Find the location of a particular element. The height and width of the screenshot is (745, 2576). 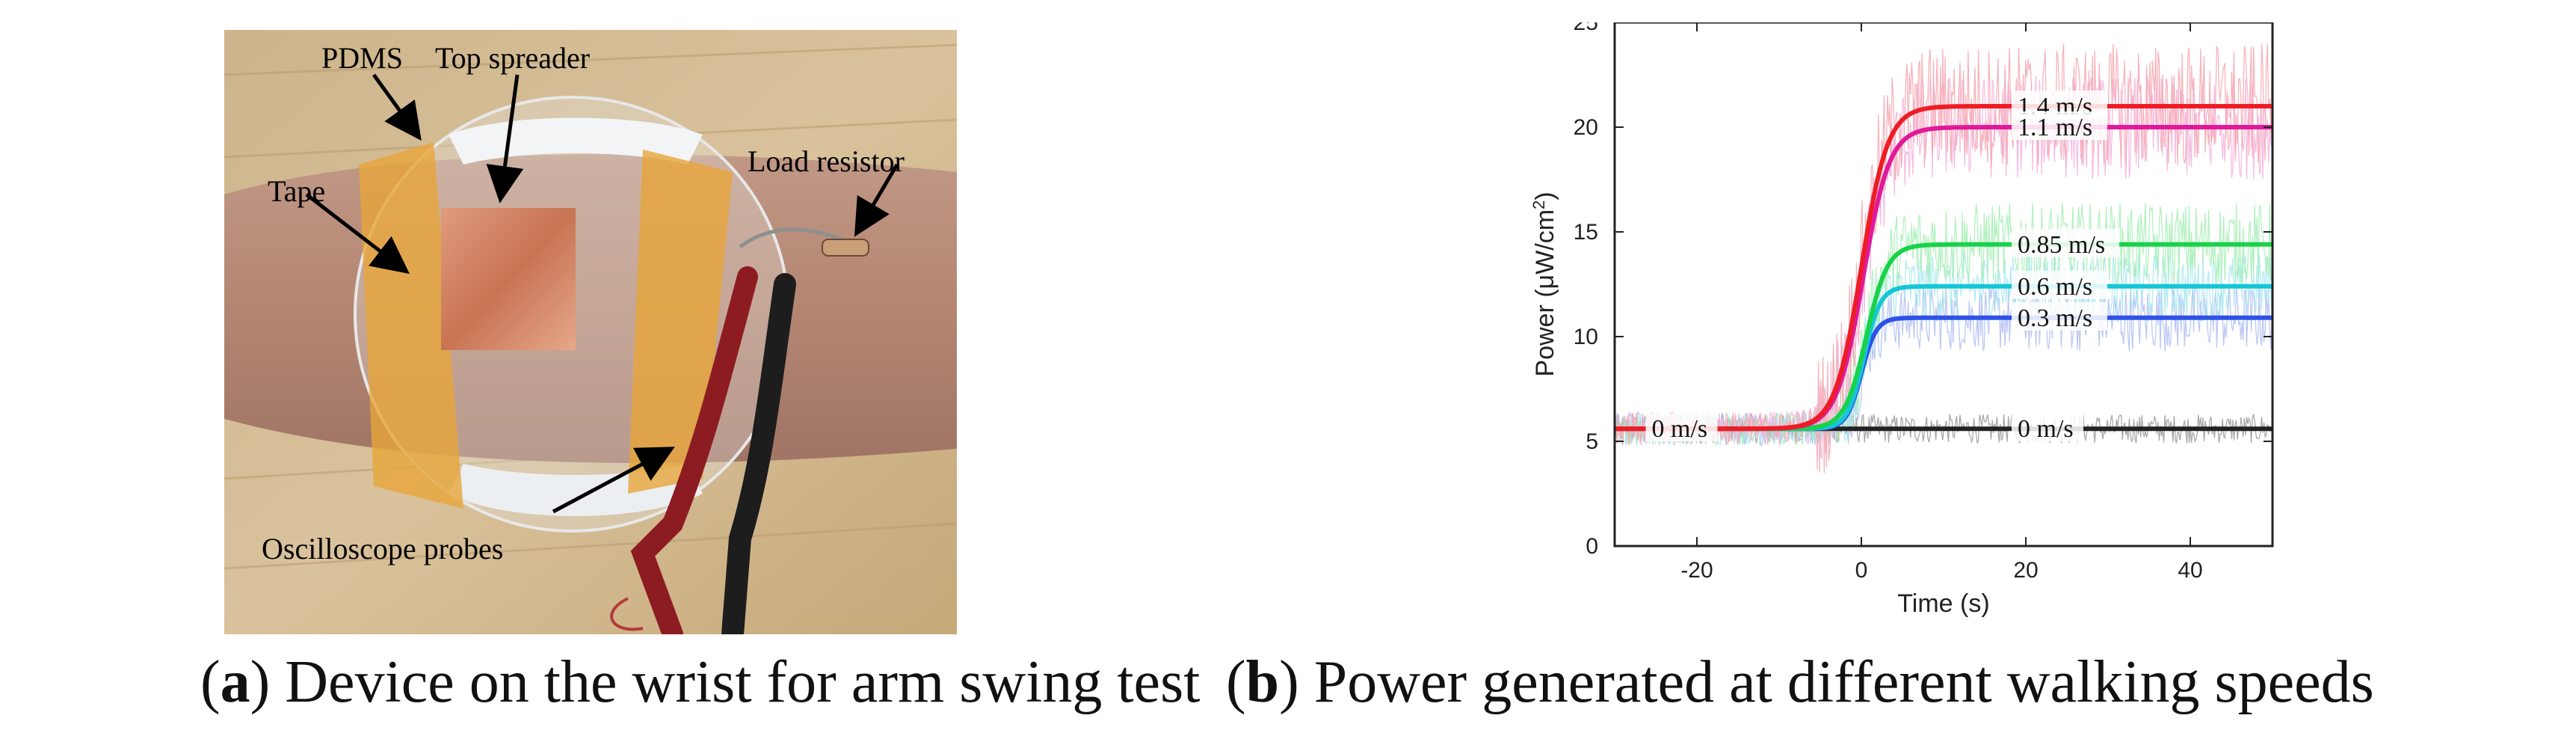

copper-electrode is located at coordinates (508, 279).